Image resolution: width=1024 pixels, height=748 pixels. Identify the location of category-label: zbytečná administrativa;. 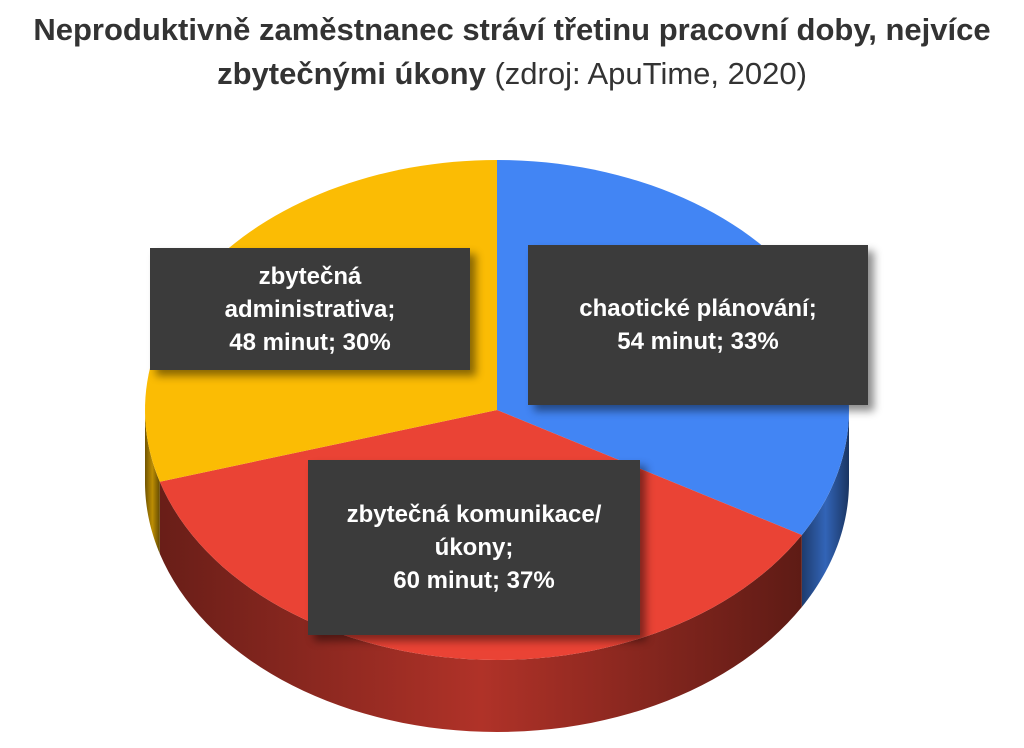
(310, 292).